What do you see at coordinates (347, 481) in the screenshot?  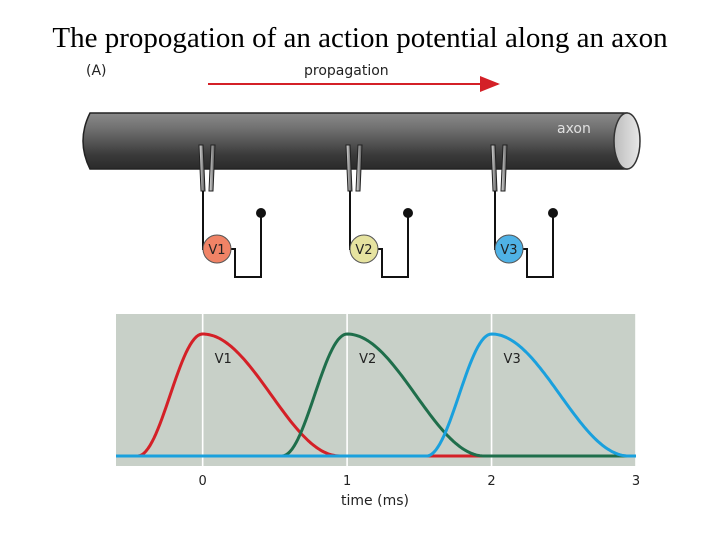 I see `x-tick-label: 1` at bounding box center [347, 481].